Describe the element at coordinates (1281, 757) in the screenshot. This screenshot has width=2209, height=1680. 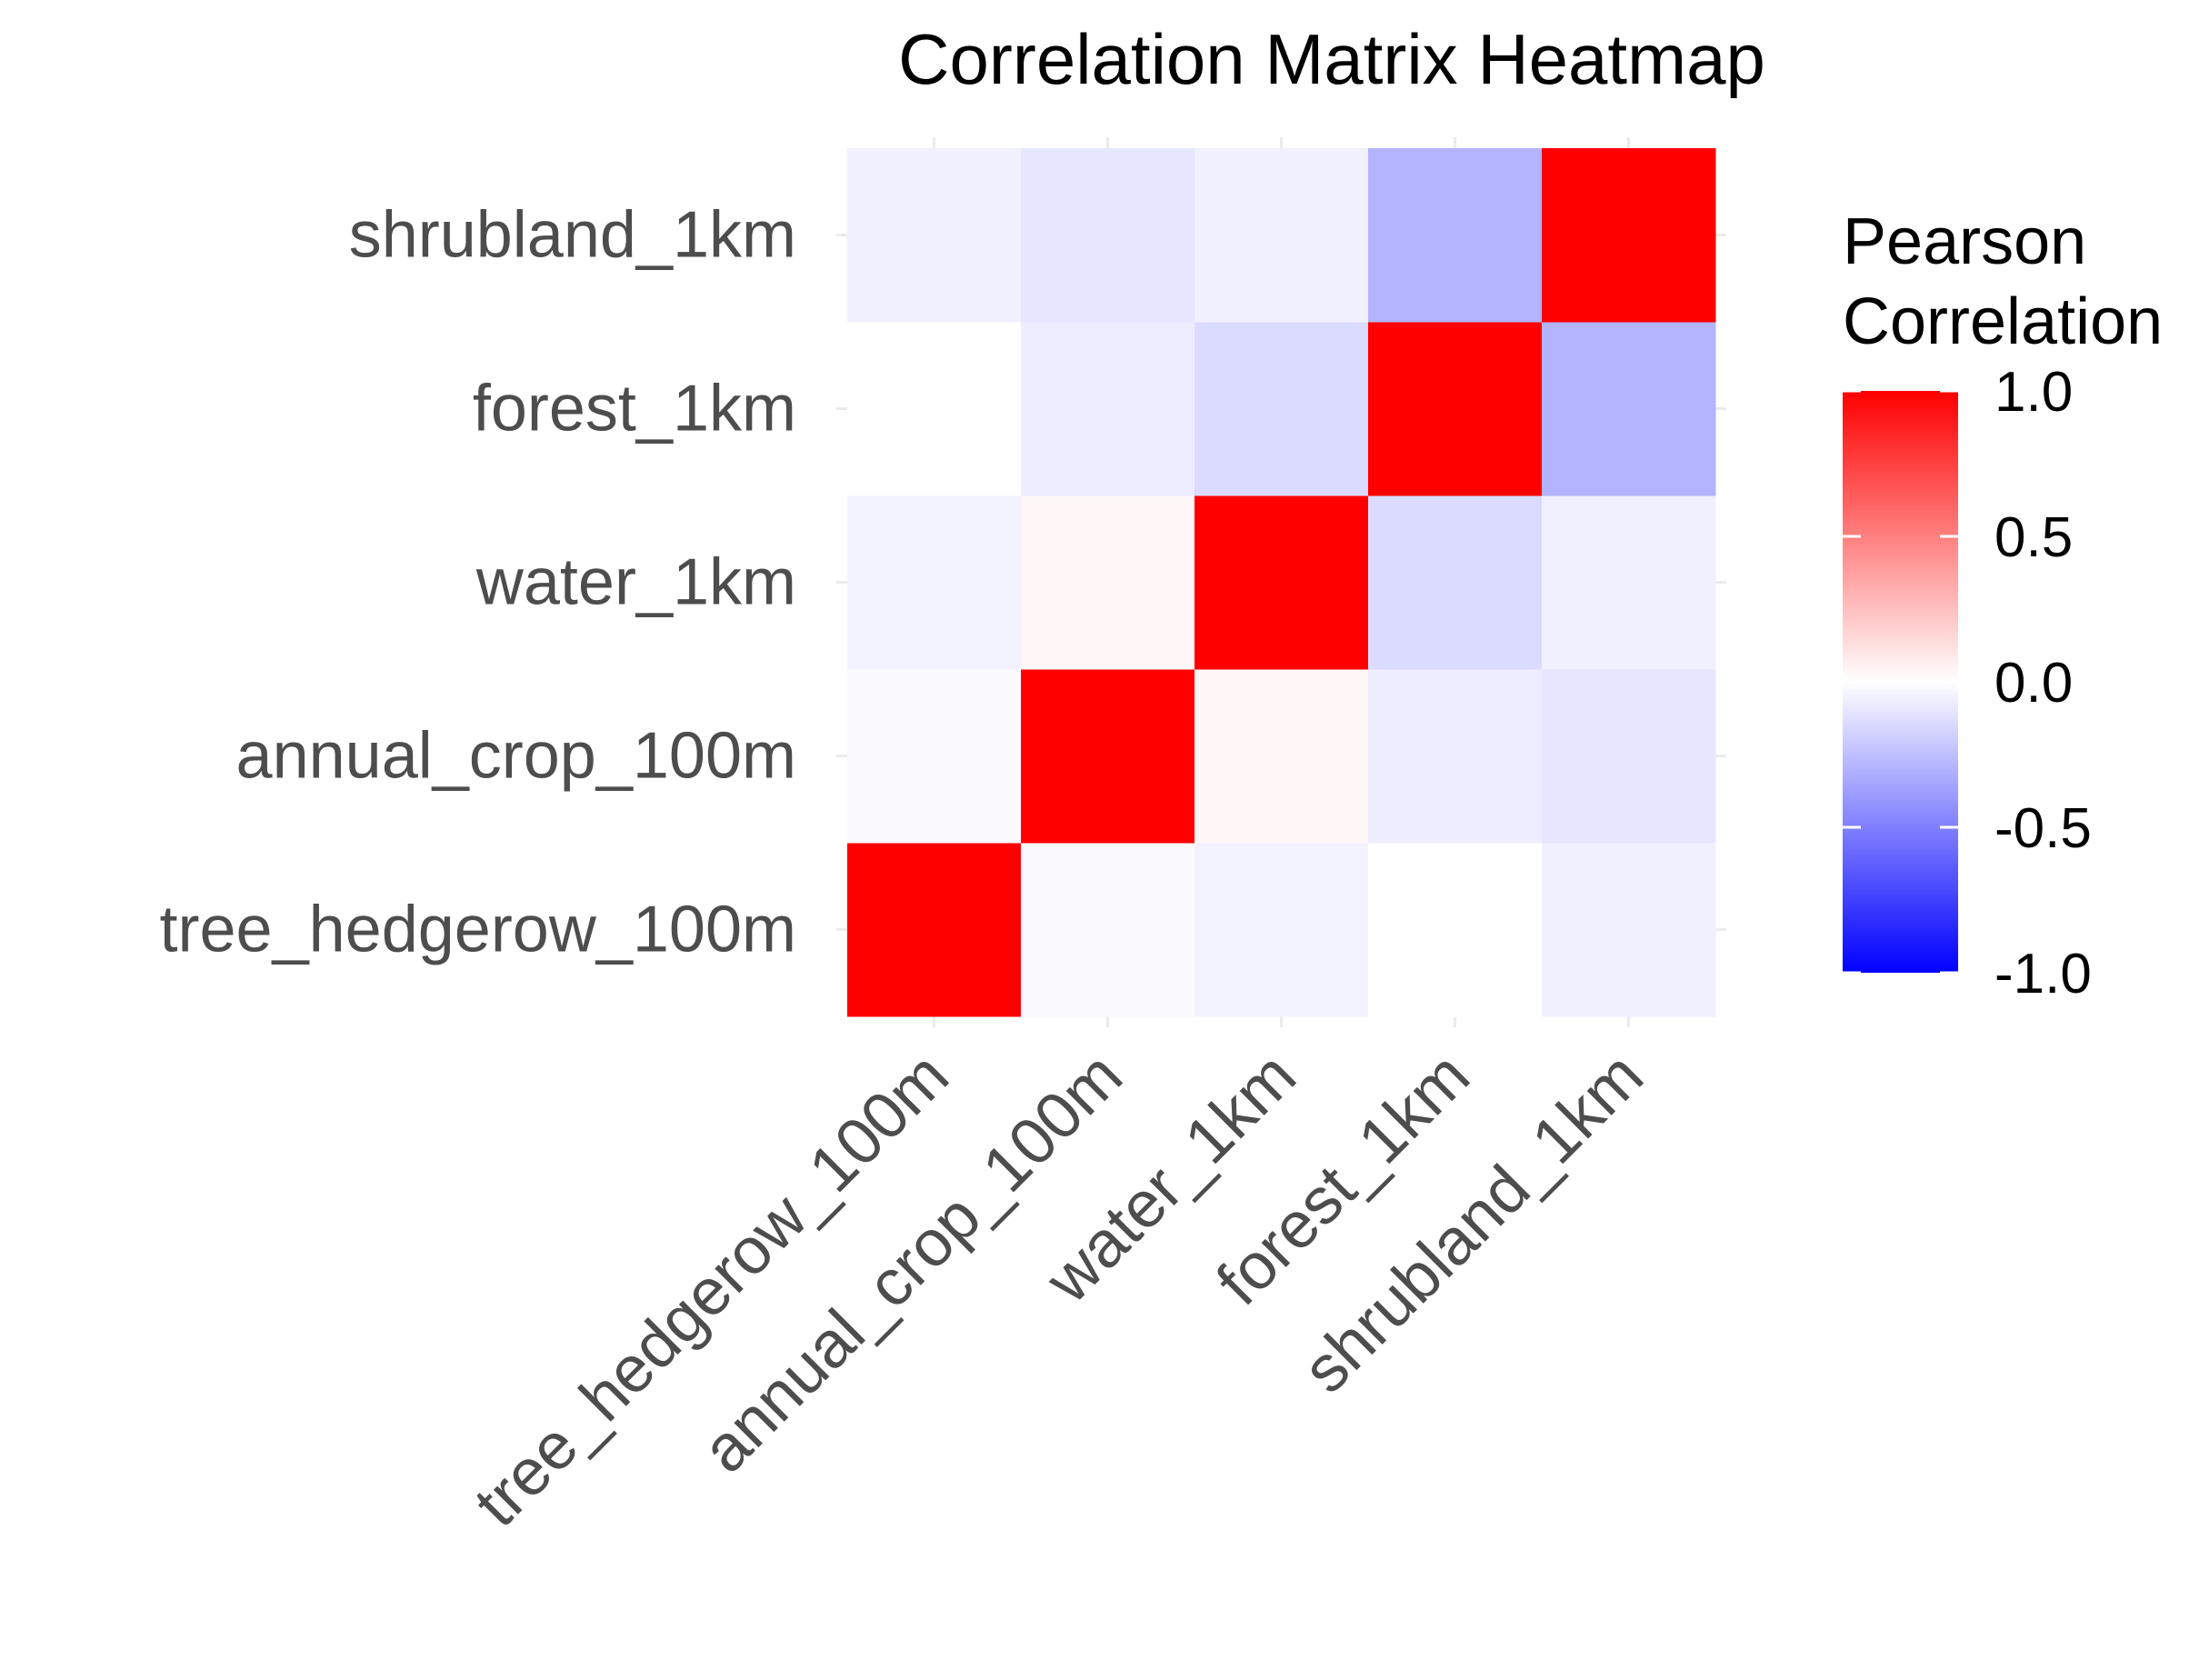
I see `heatmap-cell-water_1km-annual_crop_100m` at that location.